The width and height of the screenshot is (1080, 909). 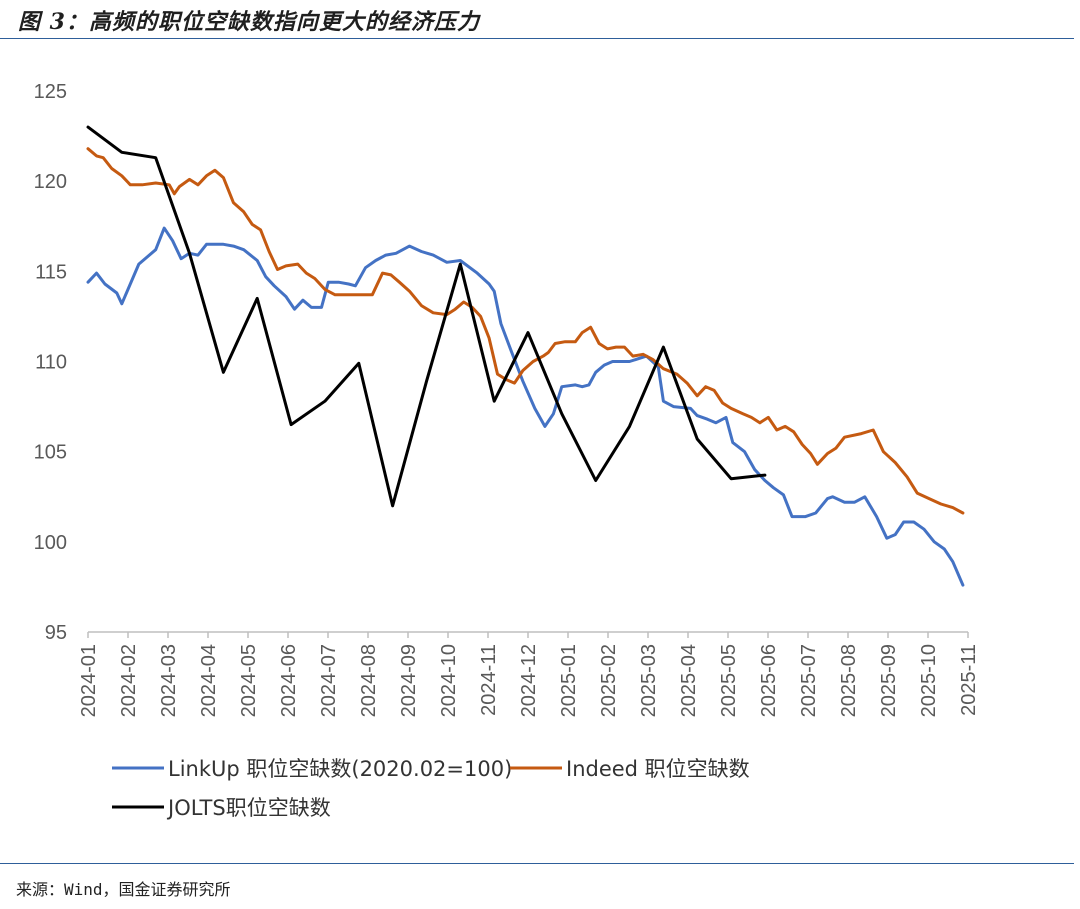 I want to click on x-tick-label: 2024-07, so click(x=329, y=680).